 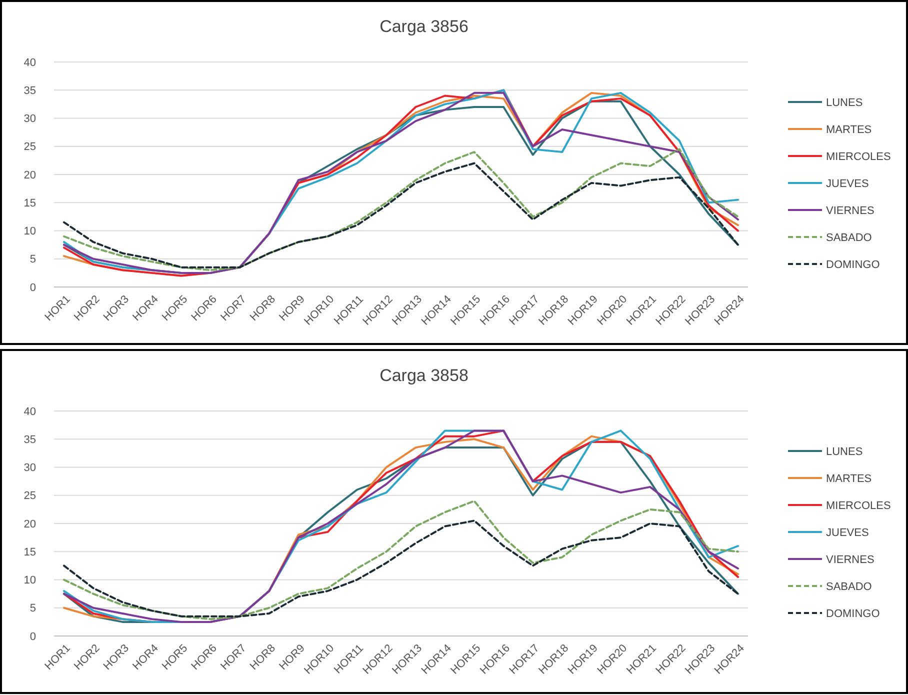 What do you see at coordinates (424, 26) in the screenshot?
I see `chart-title: Carga 3856` at bounding box center [424, 26].